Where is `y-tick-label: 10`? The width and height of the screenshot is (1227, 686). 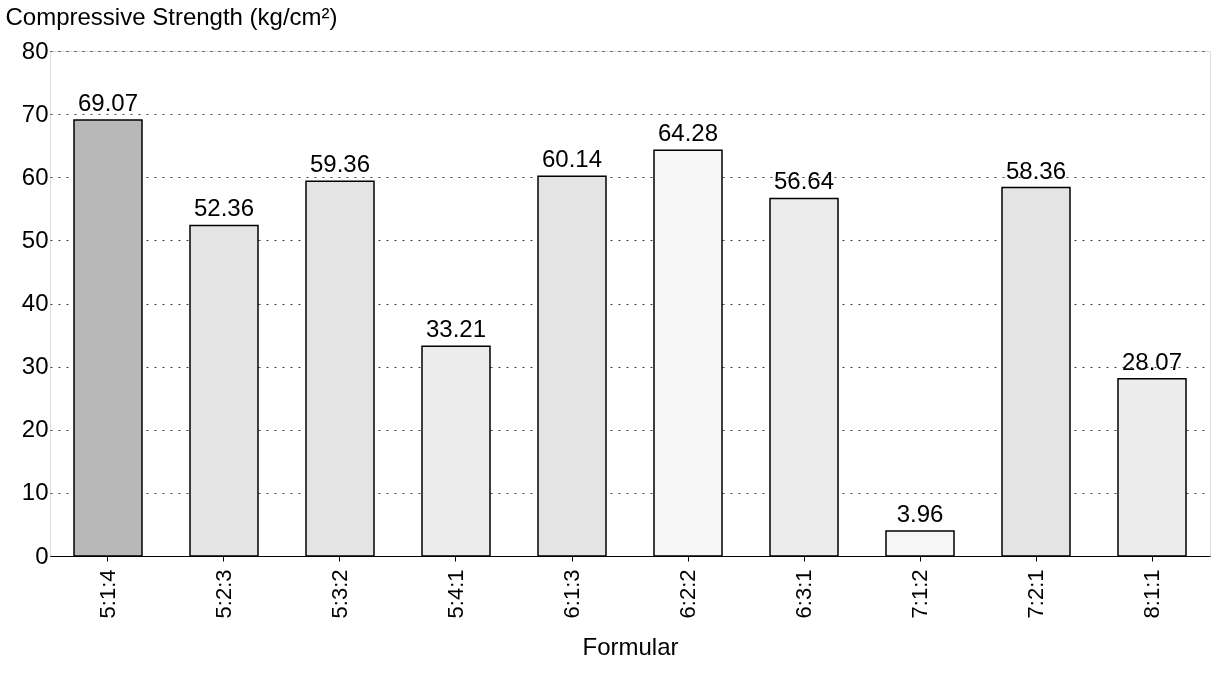
y-tick-label: 10 is located at coordinates (35, 492).